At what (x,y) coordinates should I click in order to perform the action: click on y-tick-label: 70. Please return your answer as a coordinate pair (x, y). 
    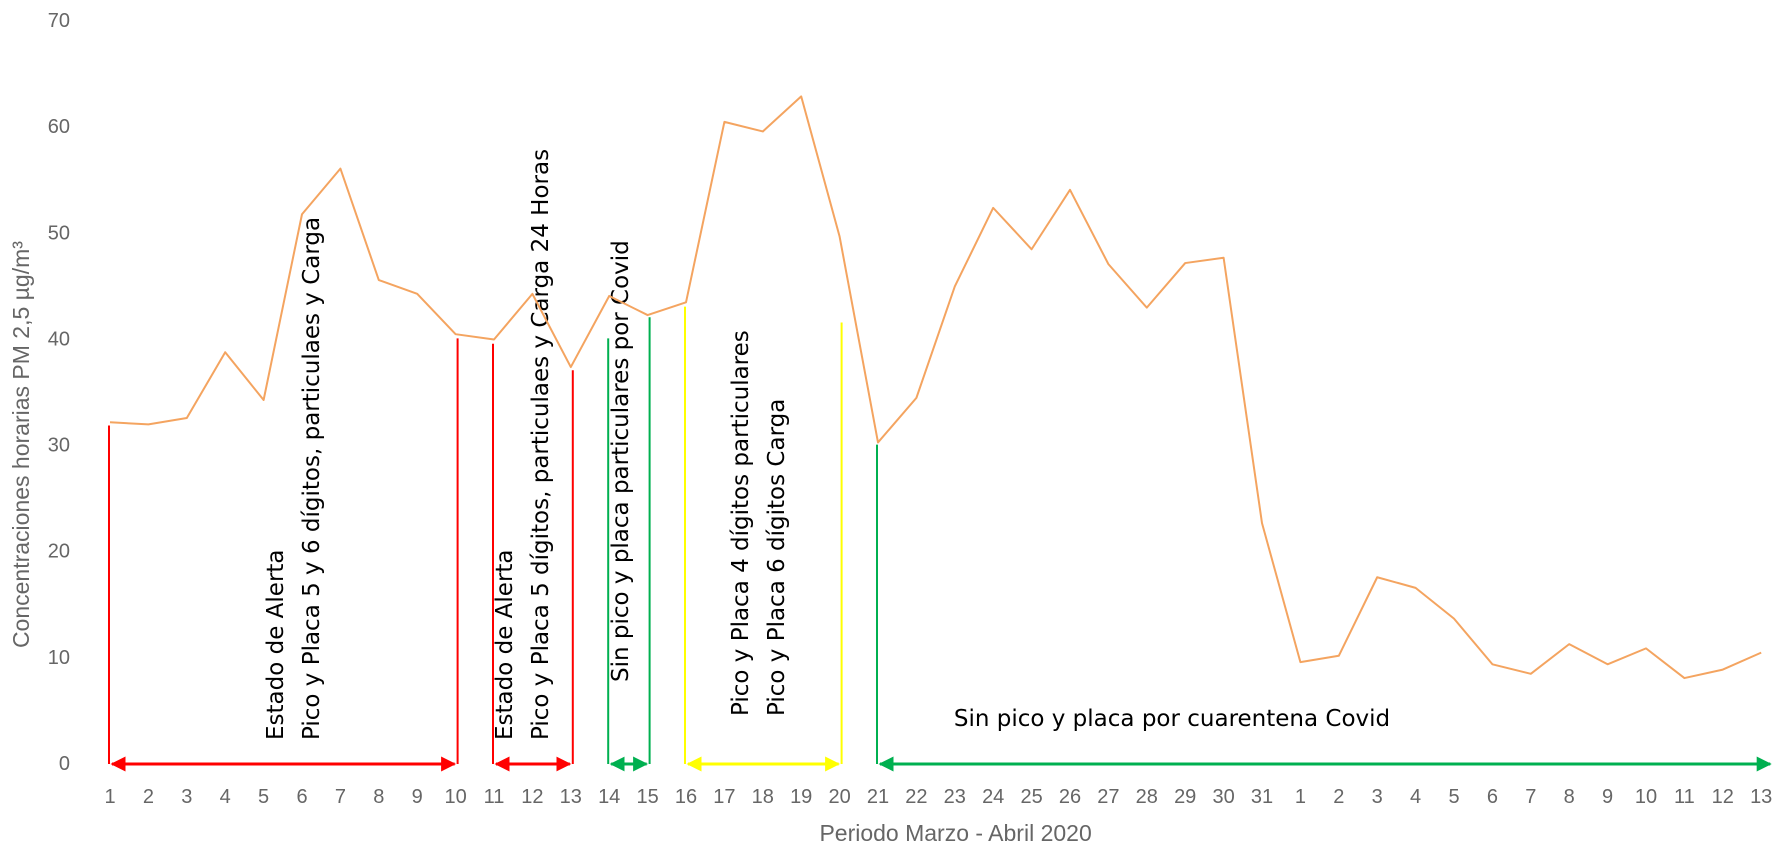
    Looking at the image, I should click on (59, 21).